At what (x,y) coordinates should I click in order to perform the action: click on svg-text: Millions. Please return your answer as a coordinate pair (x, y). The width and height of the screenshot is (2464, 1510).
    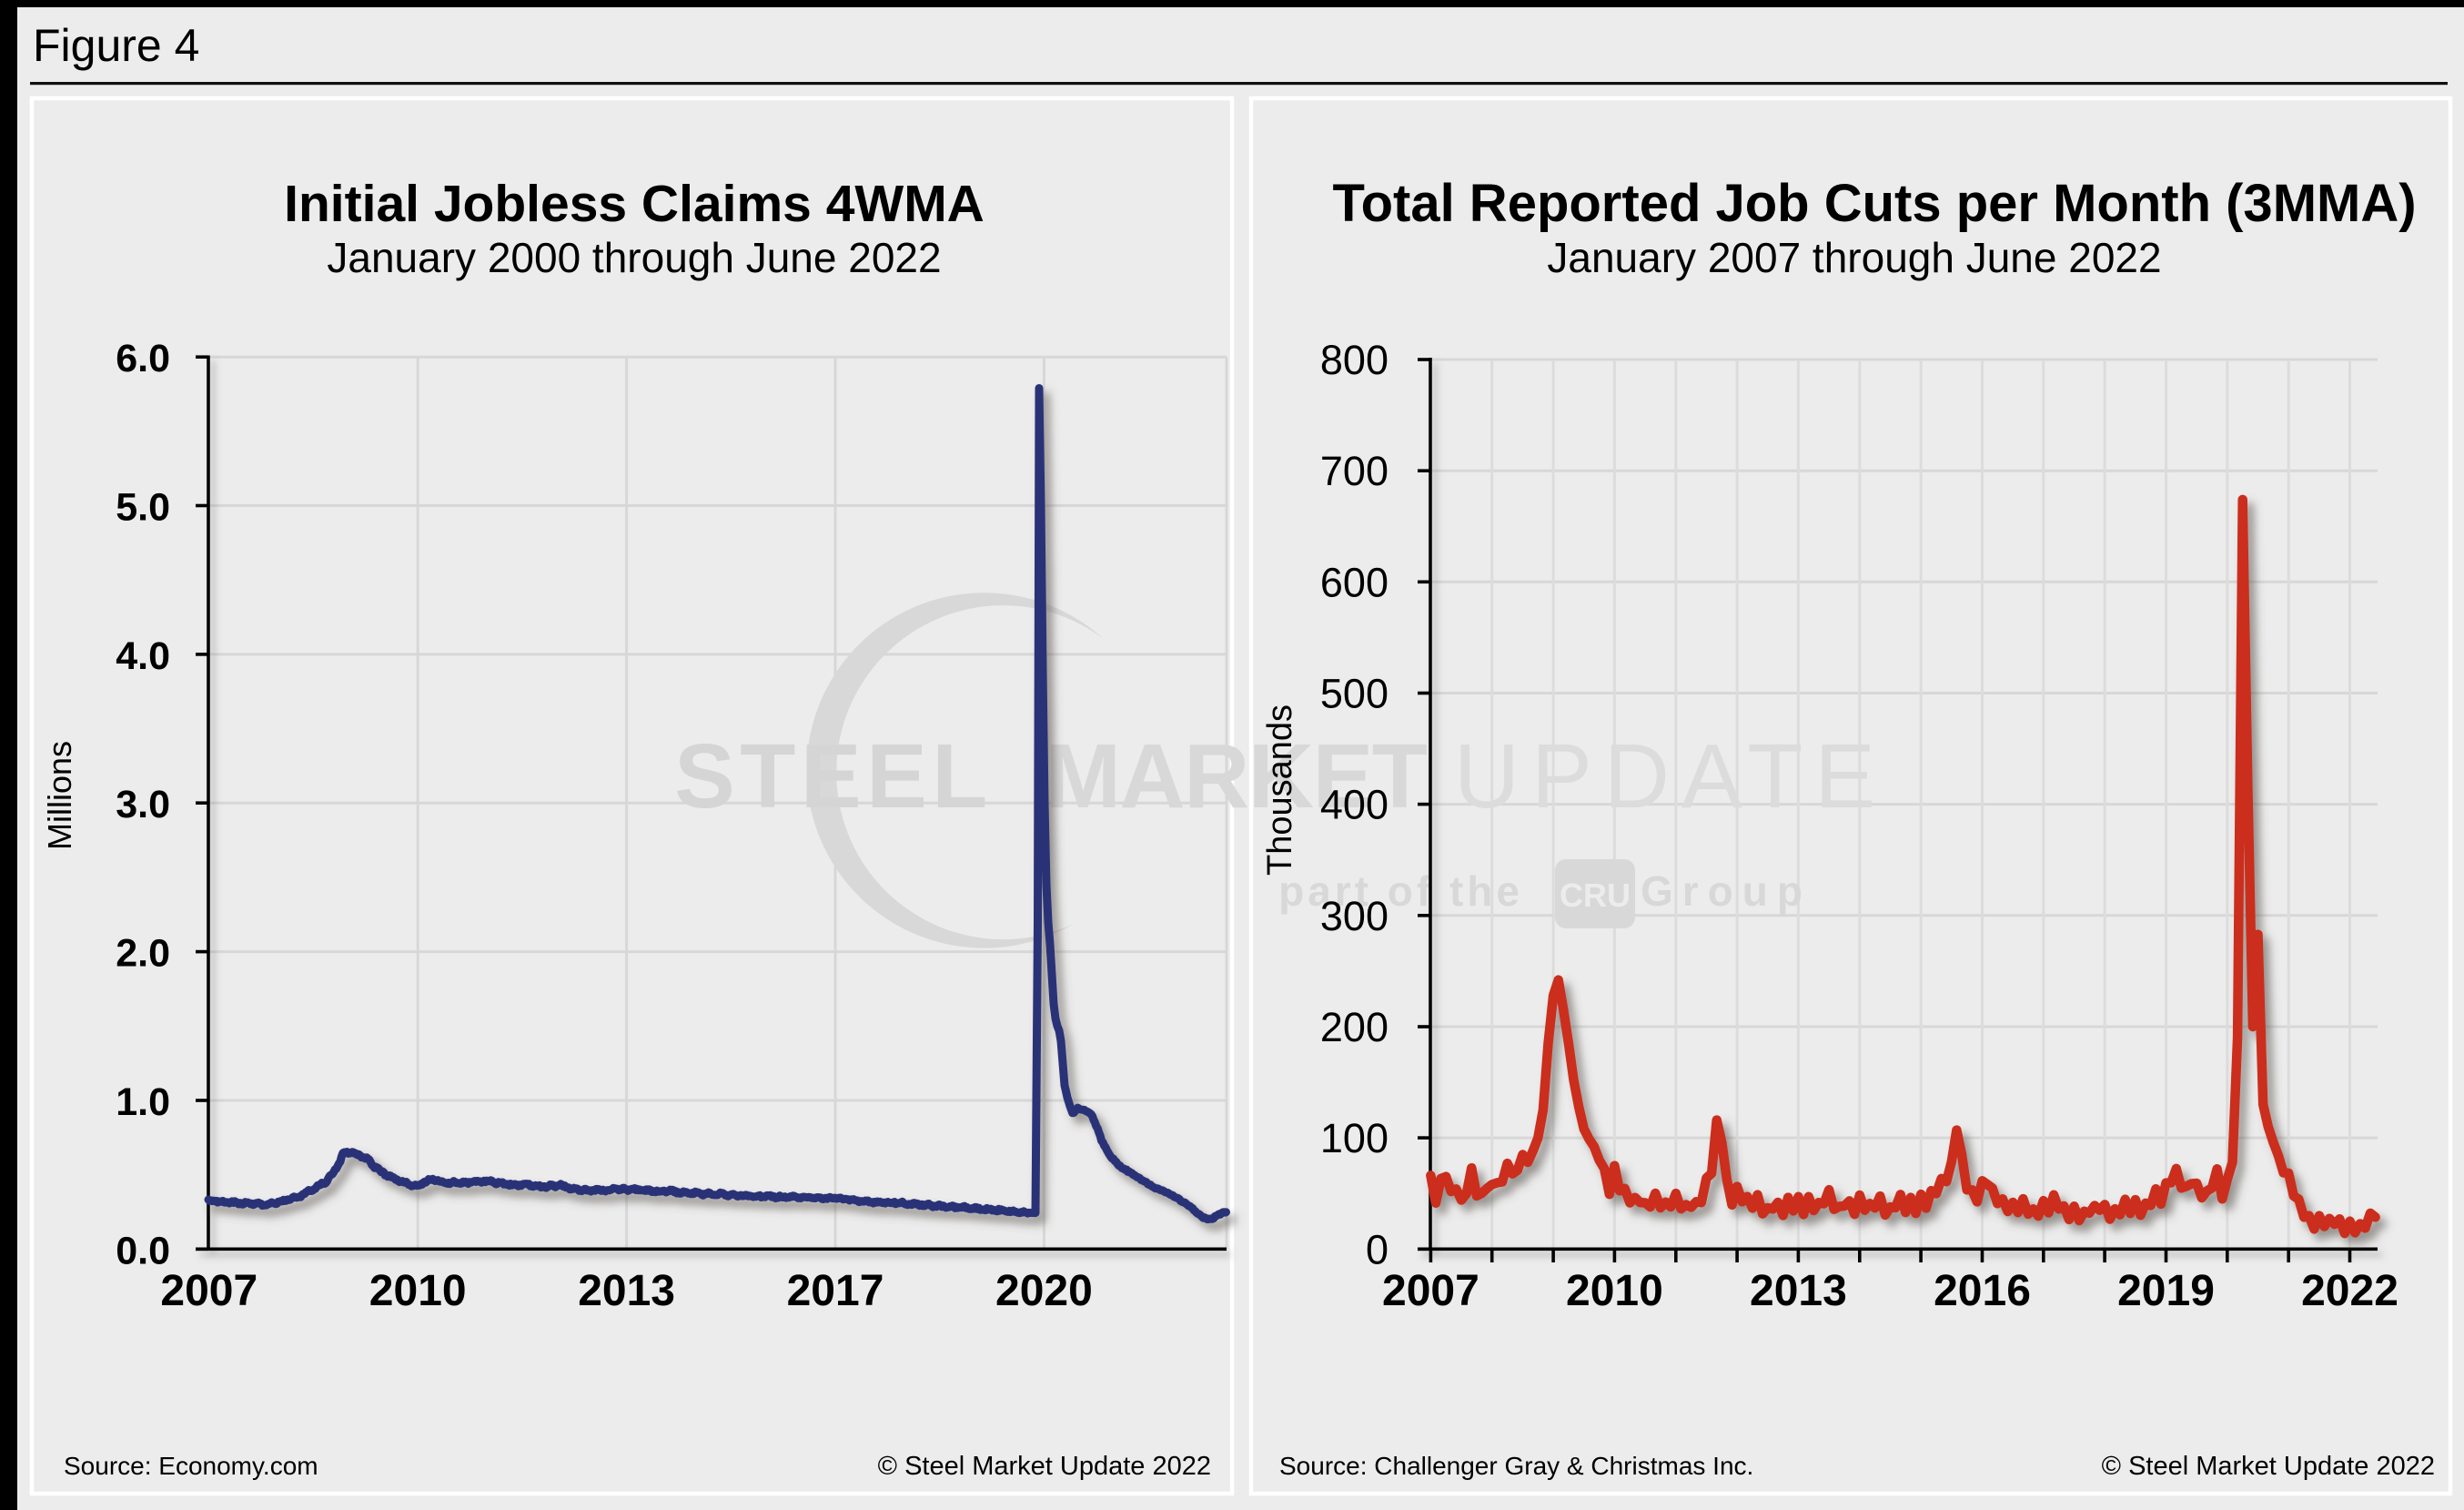
    Looking at the image, I should click on (59, 796).